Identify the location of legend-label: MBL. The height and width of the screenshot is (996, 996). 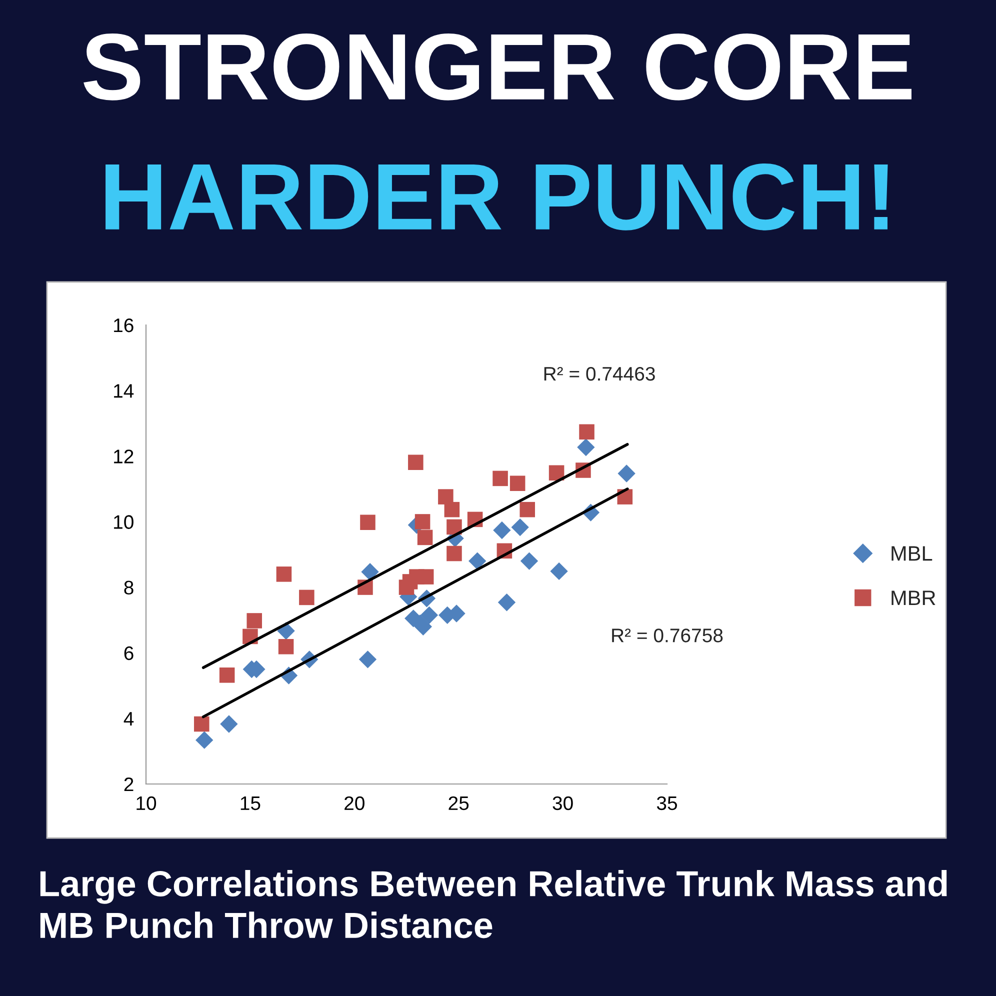
(912, 553).